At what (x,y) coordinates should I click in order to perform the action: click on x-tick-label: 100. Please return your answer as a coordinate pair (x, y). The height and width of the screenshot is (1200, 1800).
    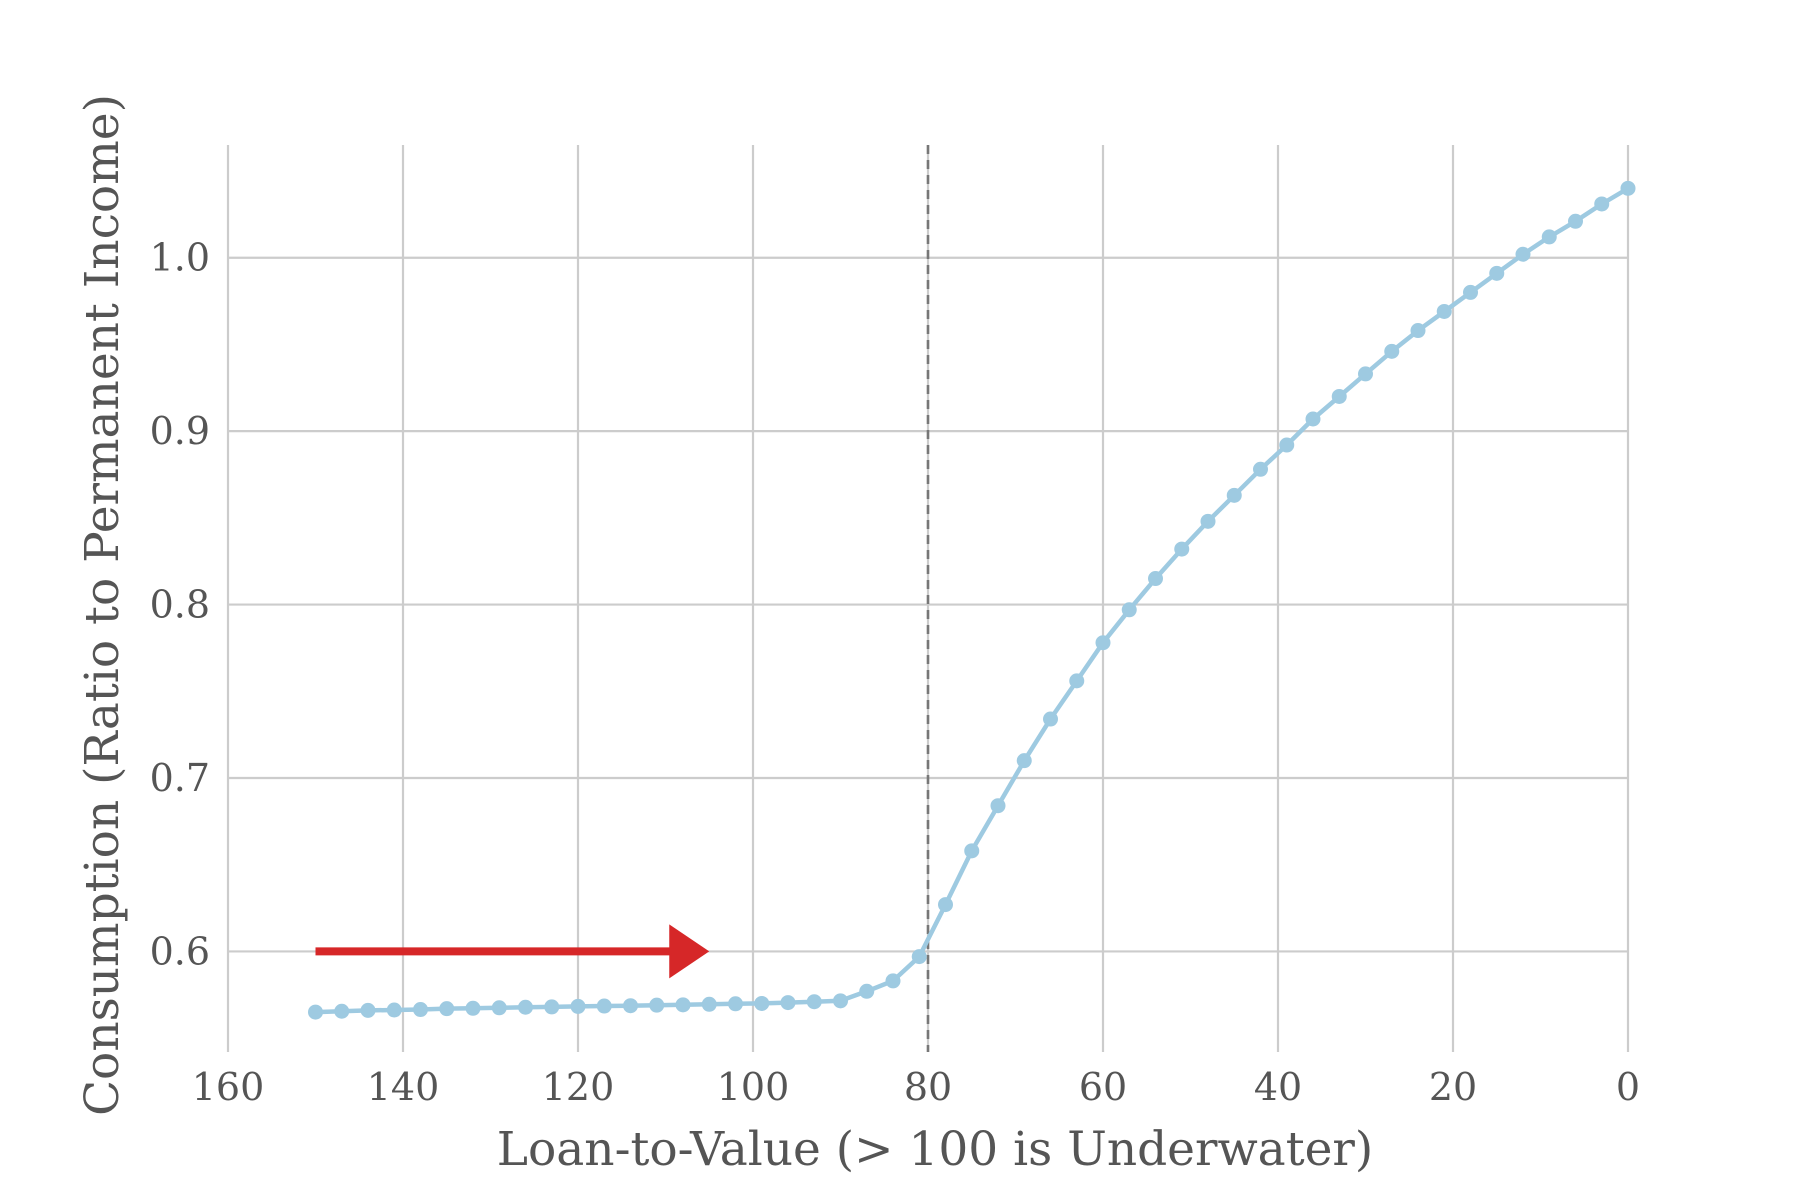
    Looking at the image, I should click on (753, 1087).